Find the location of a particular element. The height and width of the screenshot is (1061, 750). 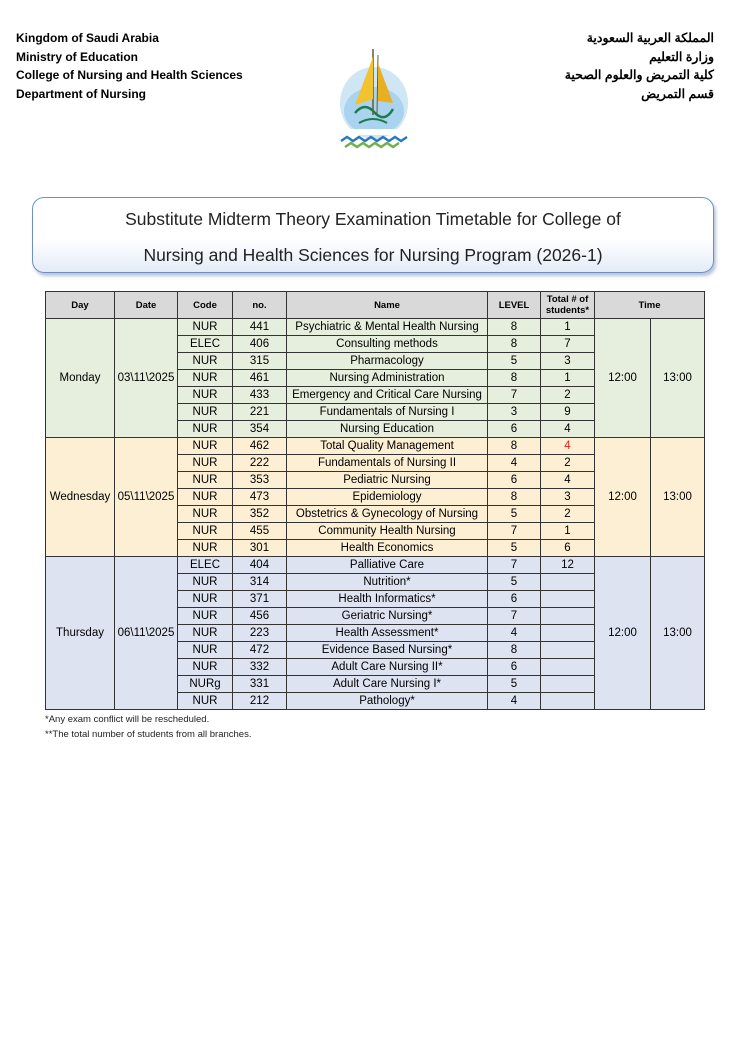

course-no-cell: 222 is located at coordinates (259, 463).